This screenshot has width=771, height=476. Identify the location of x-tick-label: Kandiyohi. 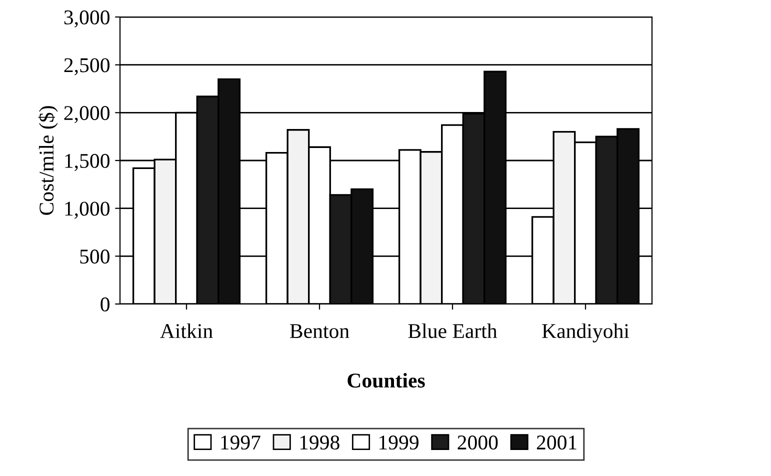
(586, 332).